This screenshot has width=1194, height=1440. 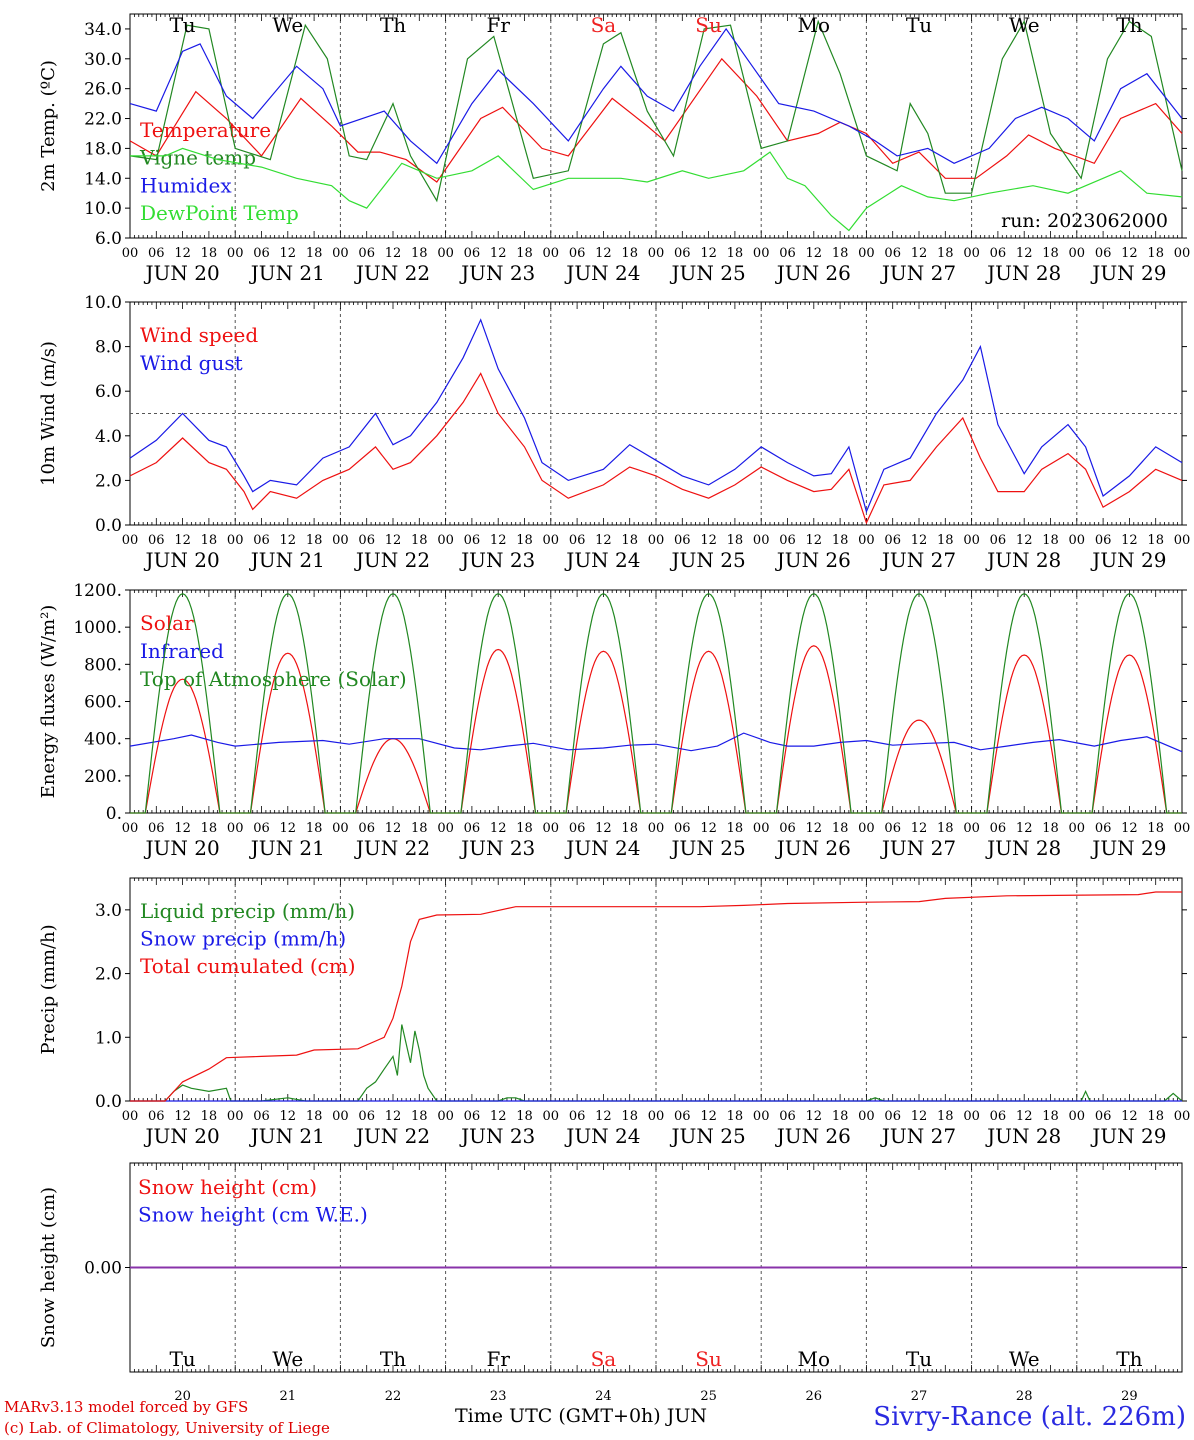 What do you see at coordinates (288, 1396) in the screenshot?
I see `day-number-label: 21` at bounding box center [288, 1396].